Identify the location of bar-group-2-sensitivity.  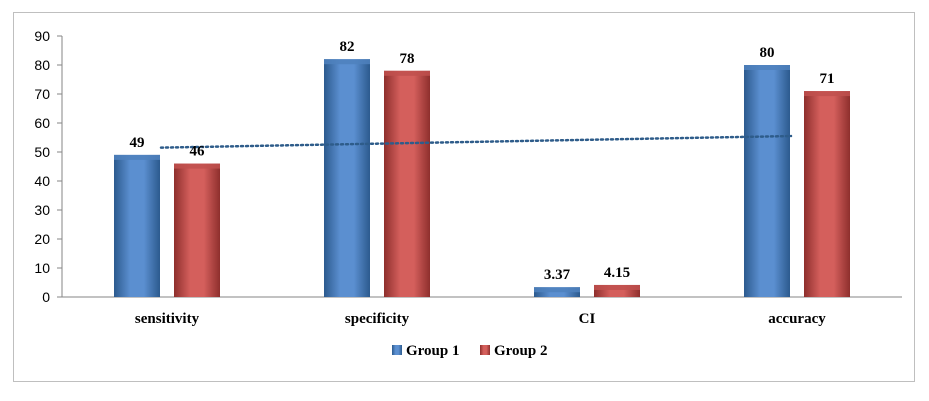
(197, 230).